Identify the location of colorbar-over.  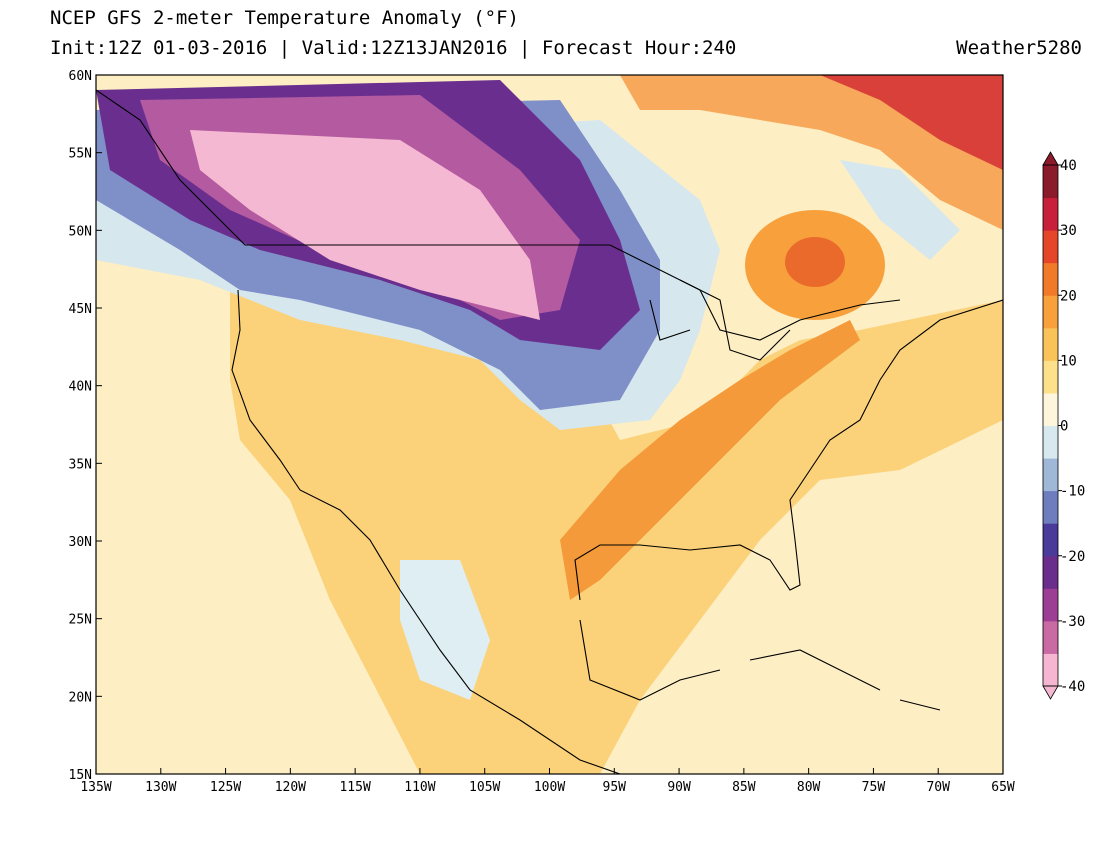
(1050, 158).